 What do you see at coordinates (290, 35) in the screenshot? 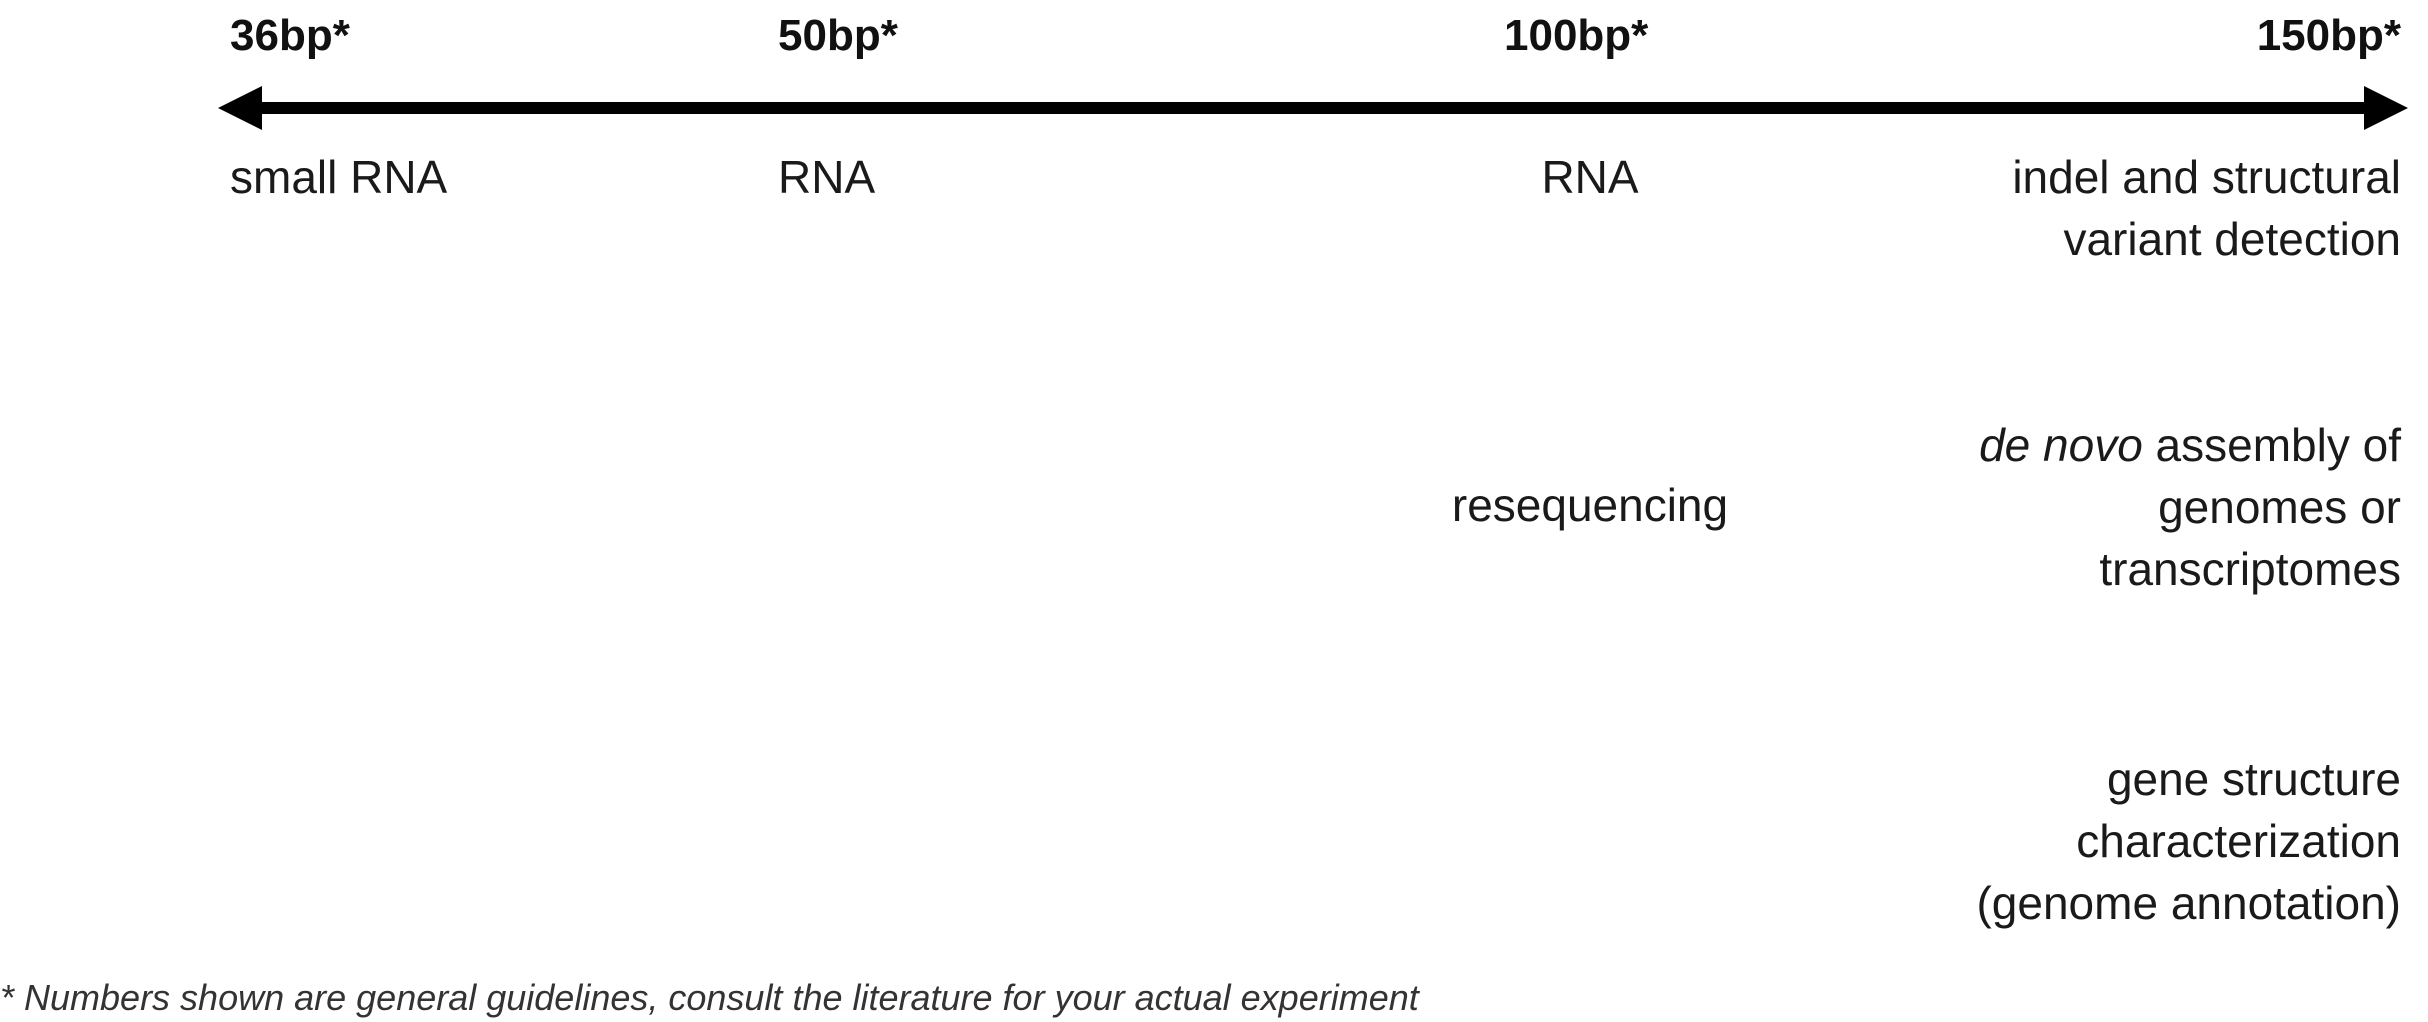
I see `tick-label-36bp: 36bp*` at bounding box center [290, 35].